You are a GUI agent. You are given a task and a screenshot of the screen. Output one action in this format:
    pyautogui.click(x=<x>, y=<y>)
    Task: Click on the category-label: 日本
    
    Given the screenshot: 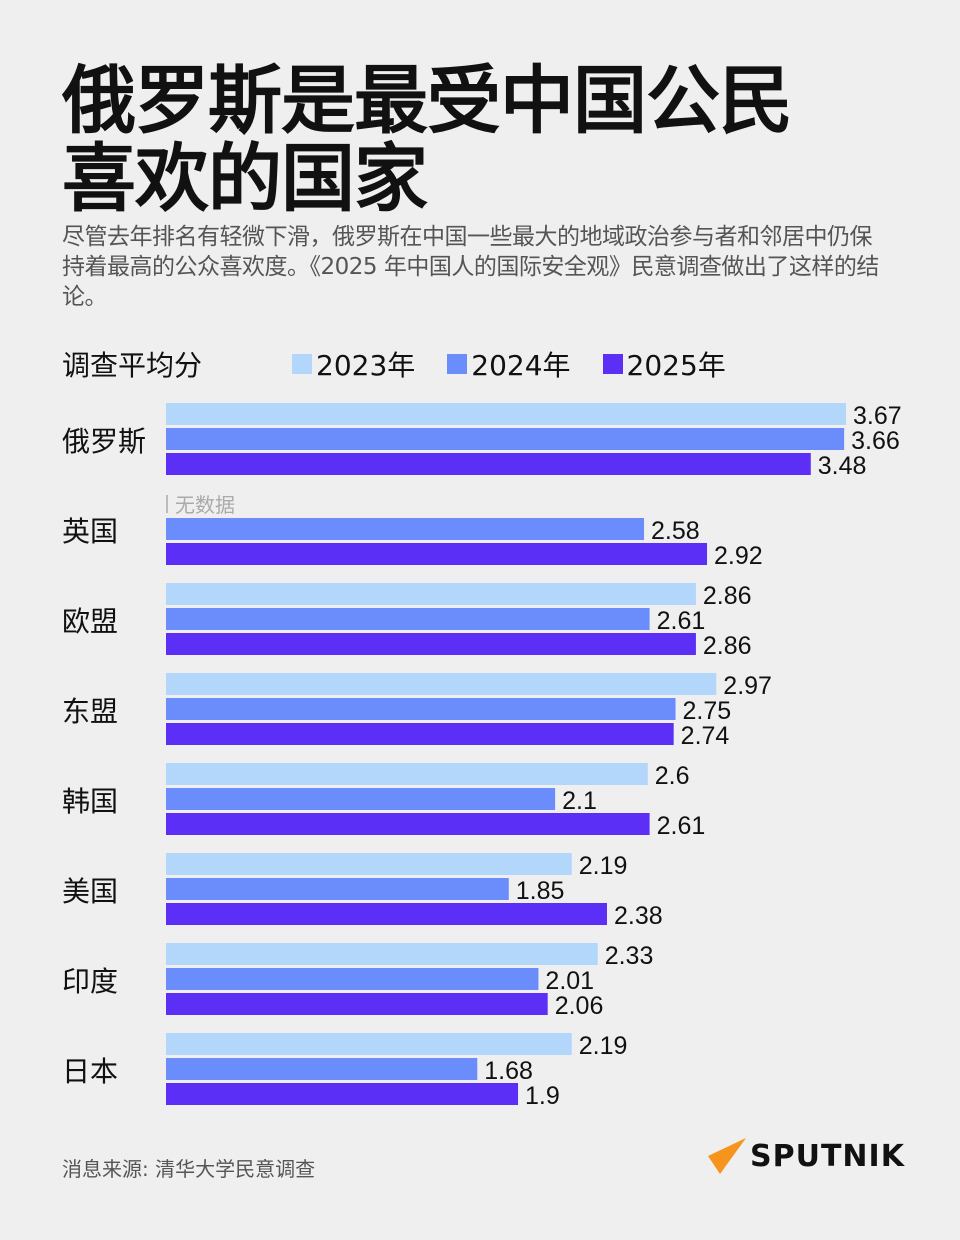 What is the action you would take?
    pyautogui.click(x=90, y=1071)
    